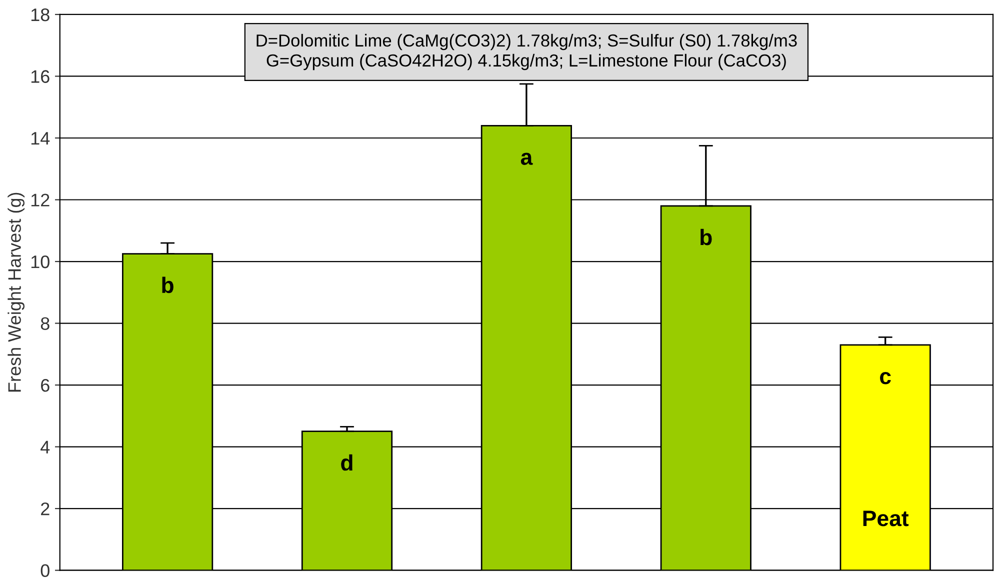 This screenshot has height=579, width=998. Describe the element at coordinates (45, 509) in the screenshot. I see `y-tick-label: 2` at that location.